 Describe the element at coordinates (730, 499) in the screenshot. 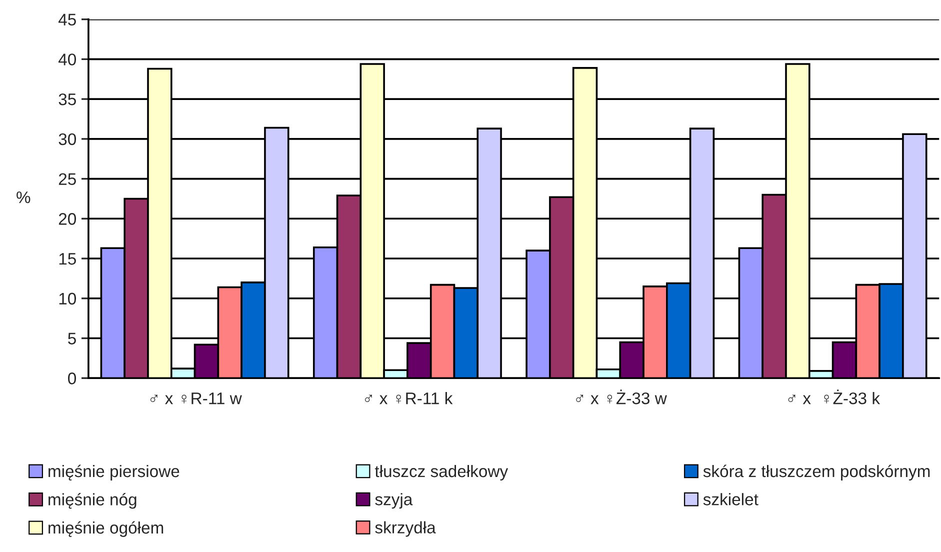

I see `legend-label: szkielet` at that location.